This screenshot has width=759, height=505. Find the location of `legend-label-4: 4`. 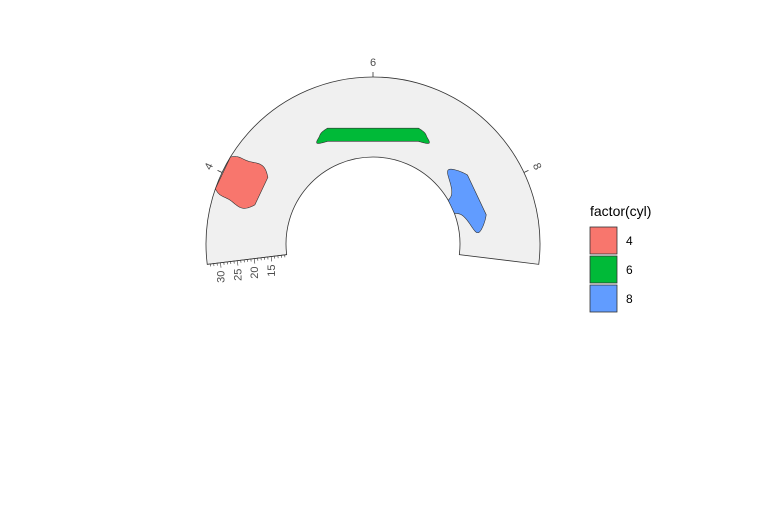

legend-label-4: 4 is located at coordinates (629, 241).